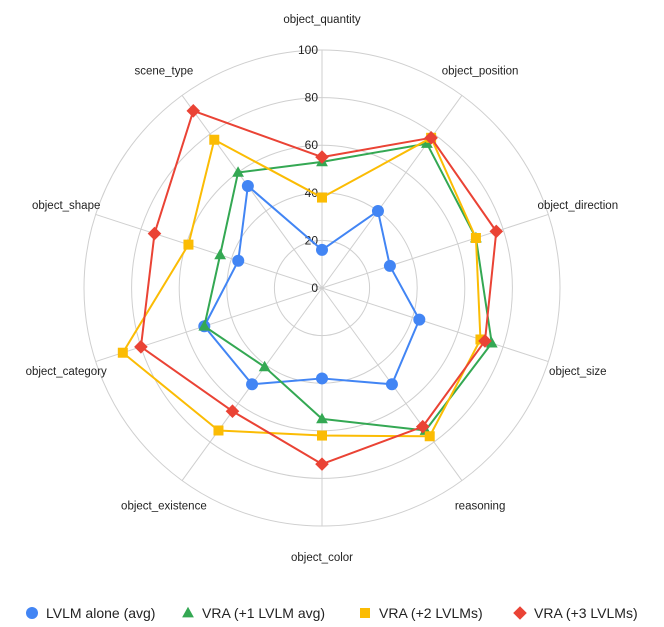  I want to click on legend-label: VRA (+2 LVLMs), so click(431, 613).